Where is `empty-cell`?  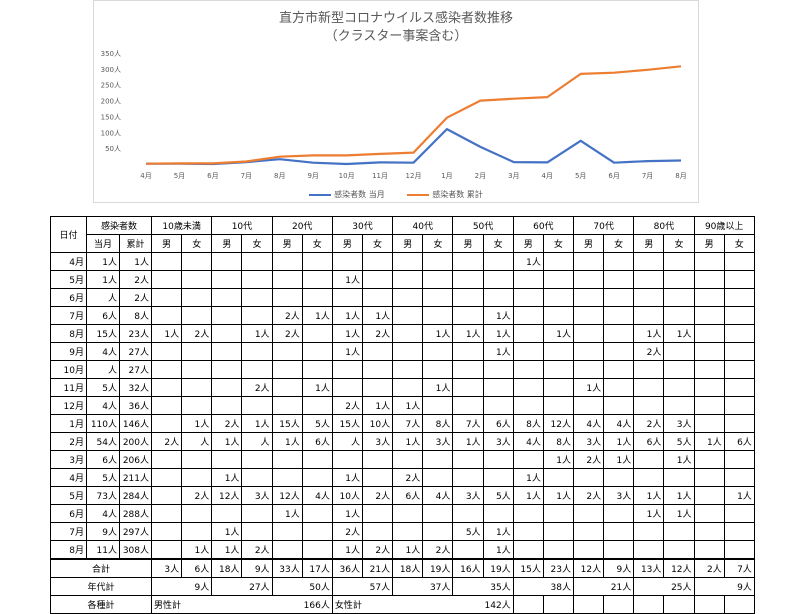 empty-cell is located at coordinates (619, 604).